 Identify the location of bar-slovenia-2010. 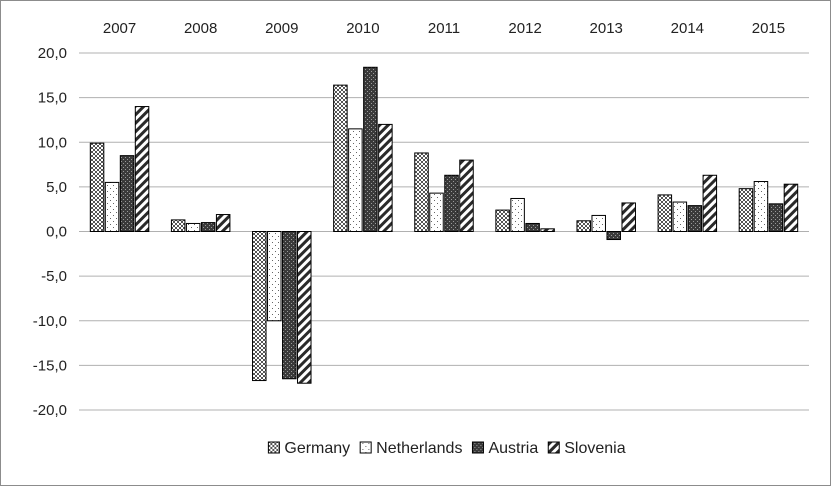
(385, 177).